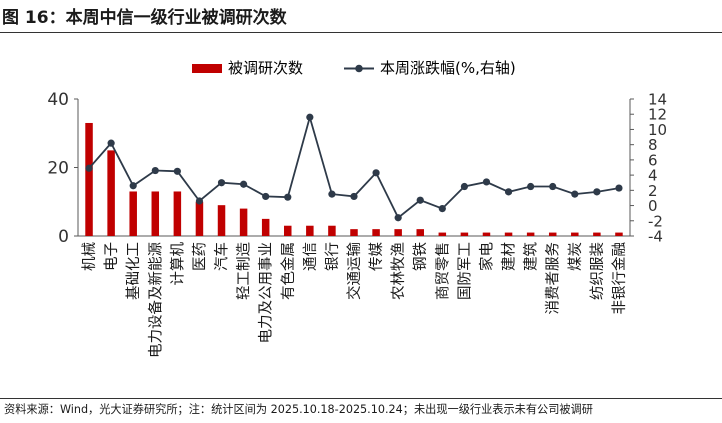  I want to click on category-label: 交通运输, so click(354, 271).